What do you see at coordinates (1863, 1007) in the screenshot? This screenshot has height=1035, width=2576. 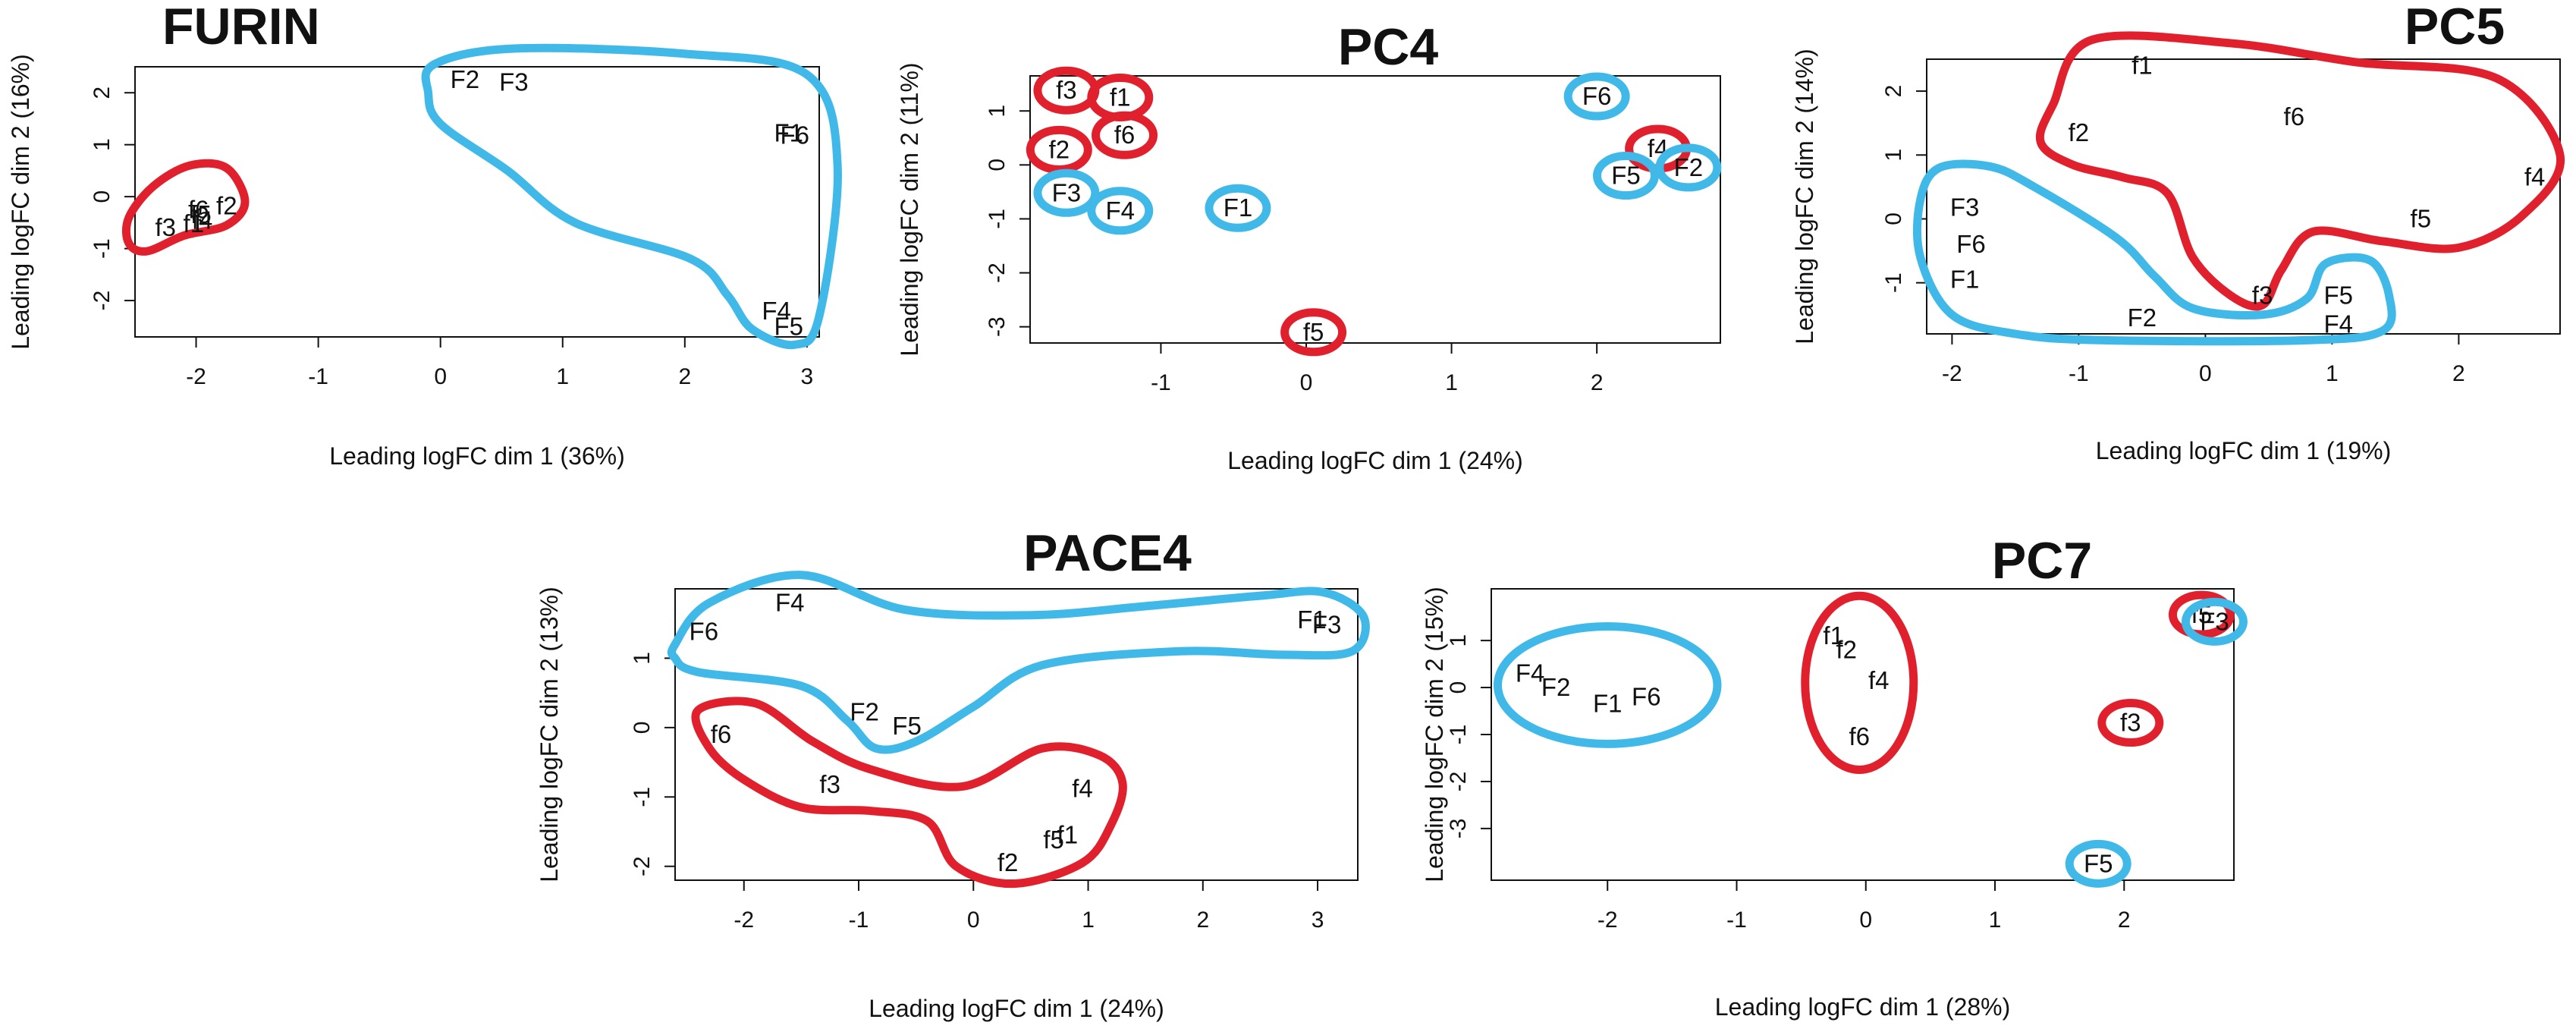 I see `x-axis-label: Leading logFC dim 1 (28%)` at bounding box center [1863, 1007].